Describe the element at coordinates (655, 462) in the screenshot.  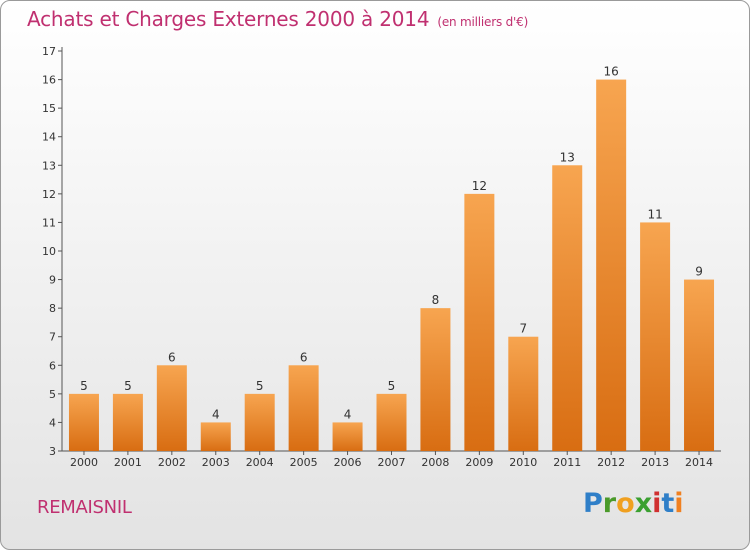
I see `x-tick-label: 2013` at that location.